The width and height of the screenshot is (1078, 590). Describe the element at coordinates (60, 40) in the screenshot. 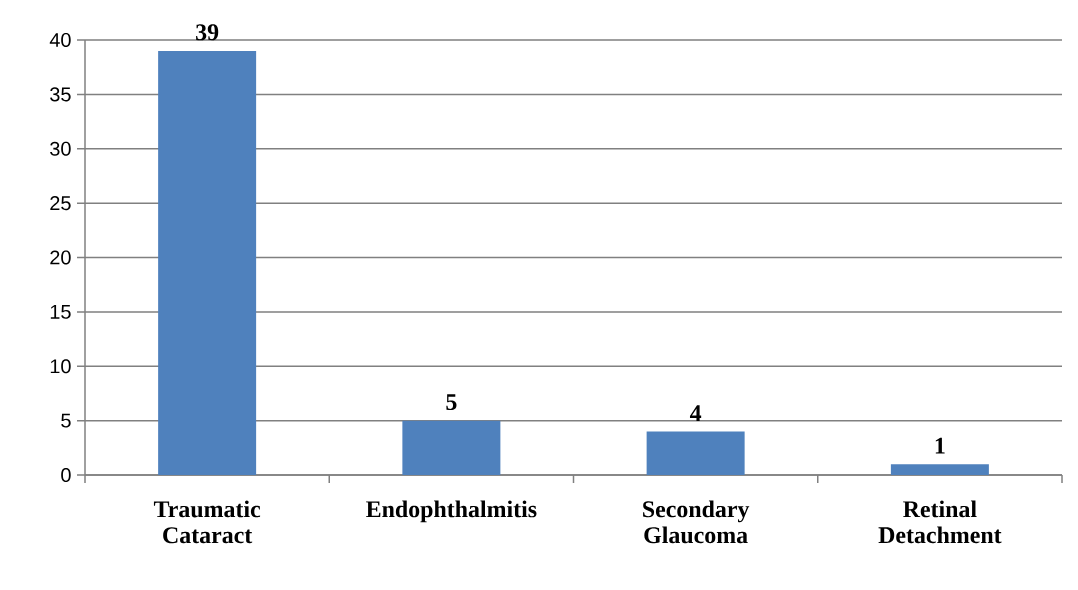

I see `y-tick-label: 40` at that location.